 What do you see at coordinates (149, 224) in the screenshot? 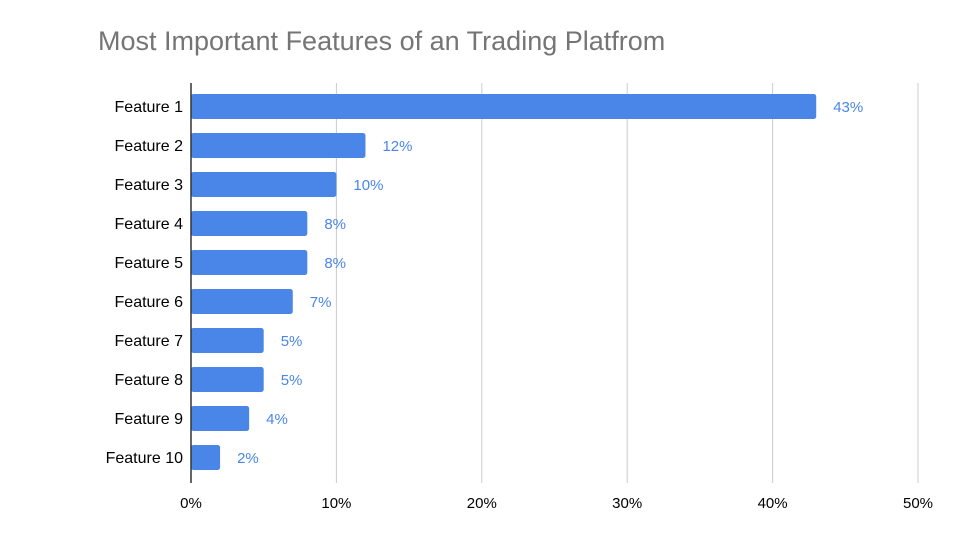
I see `category-label-4: Feature 4` at bounding box center [149, 224].